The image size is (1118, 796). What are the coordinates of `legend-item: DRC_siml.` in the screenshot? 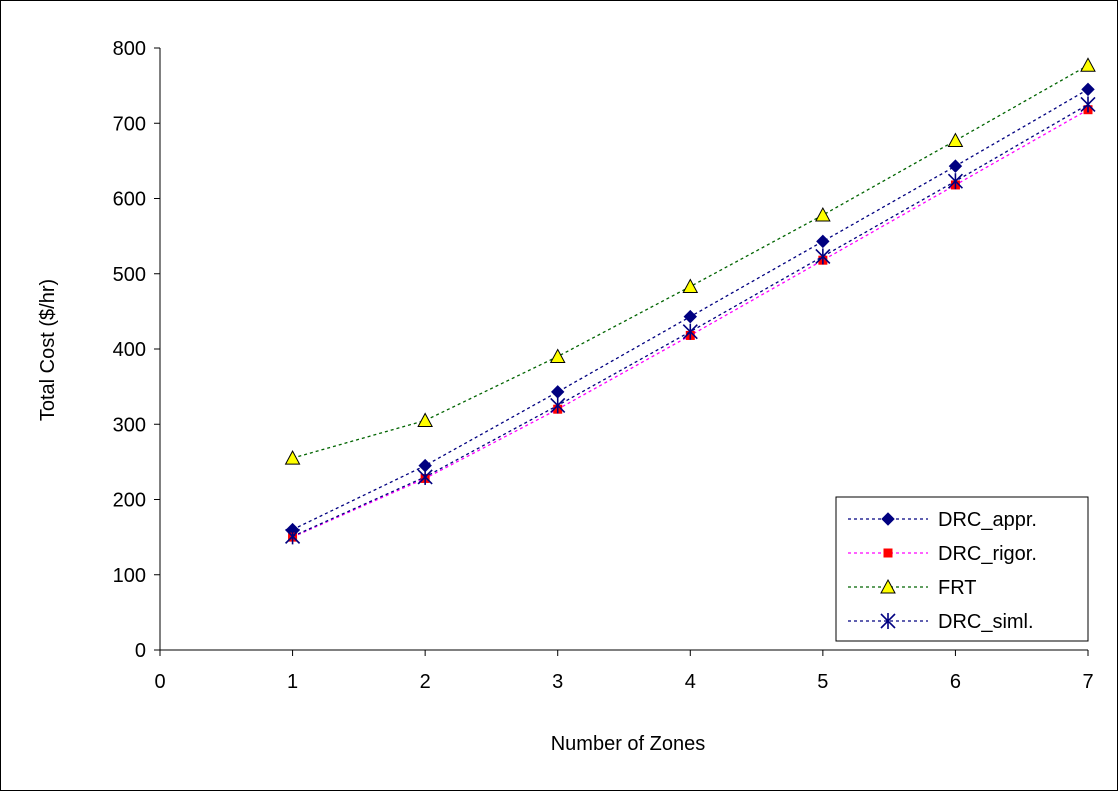 It's located at (941, 622).